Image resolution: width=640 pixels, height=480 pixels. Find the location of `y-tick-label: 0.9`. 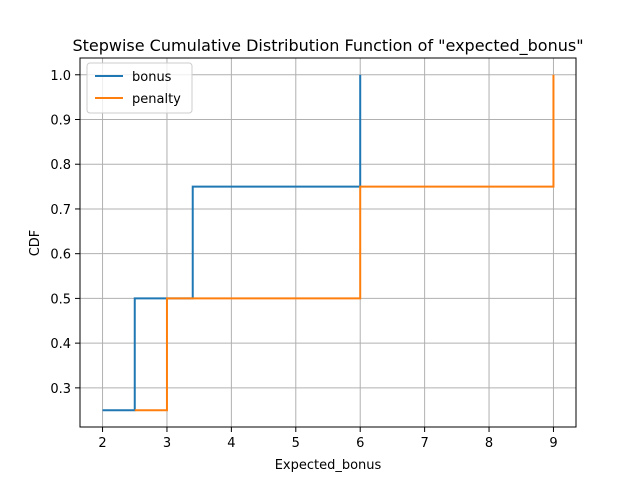

y-tick-label: 0.9 is located at coordinates (60, 121).